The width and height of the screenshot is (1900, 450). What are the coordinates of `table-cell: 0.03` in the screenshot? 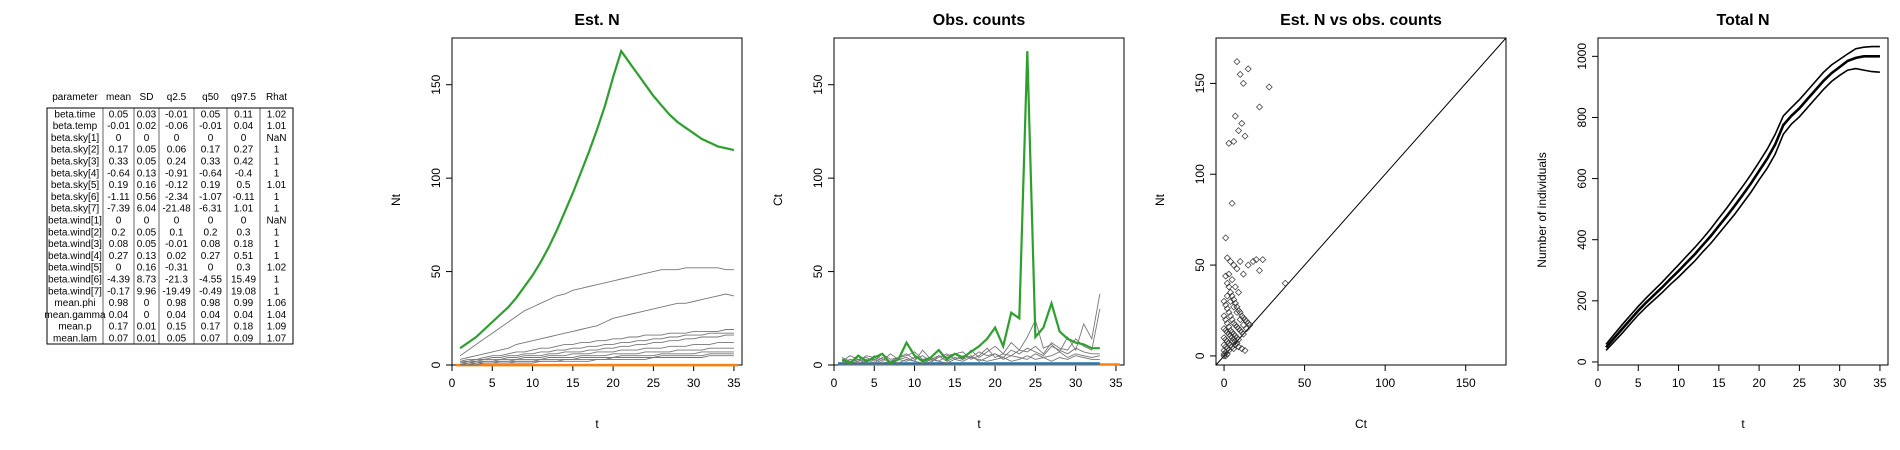 It's located at (147, 114).